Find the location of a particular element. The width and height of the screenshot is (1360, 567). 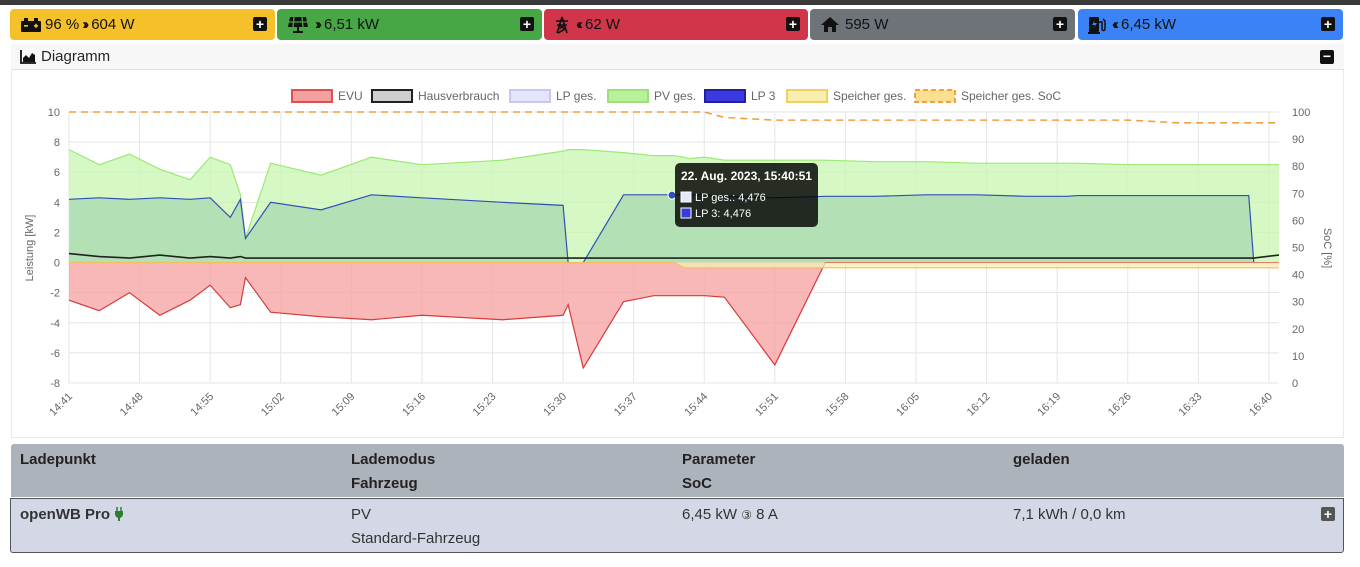

charged-amount: 7,1 kWh / 0,0 km is located at coordinates (1069, 514).